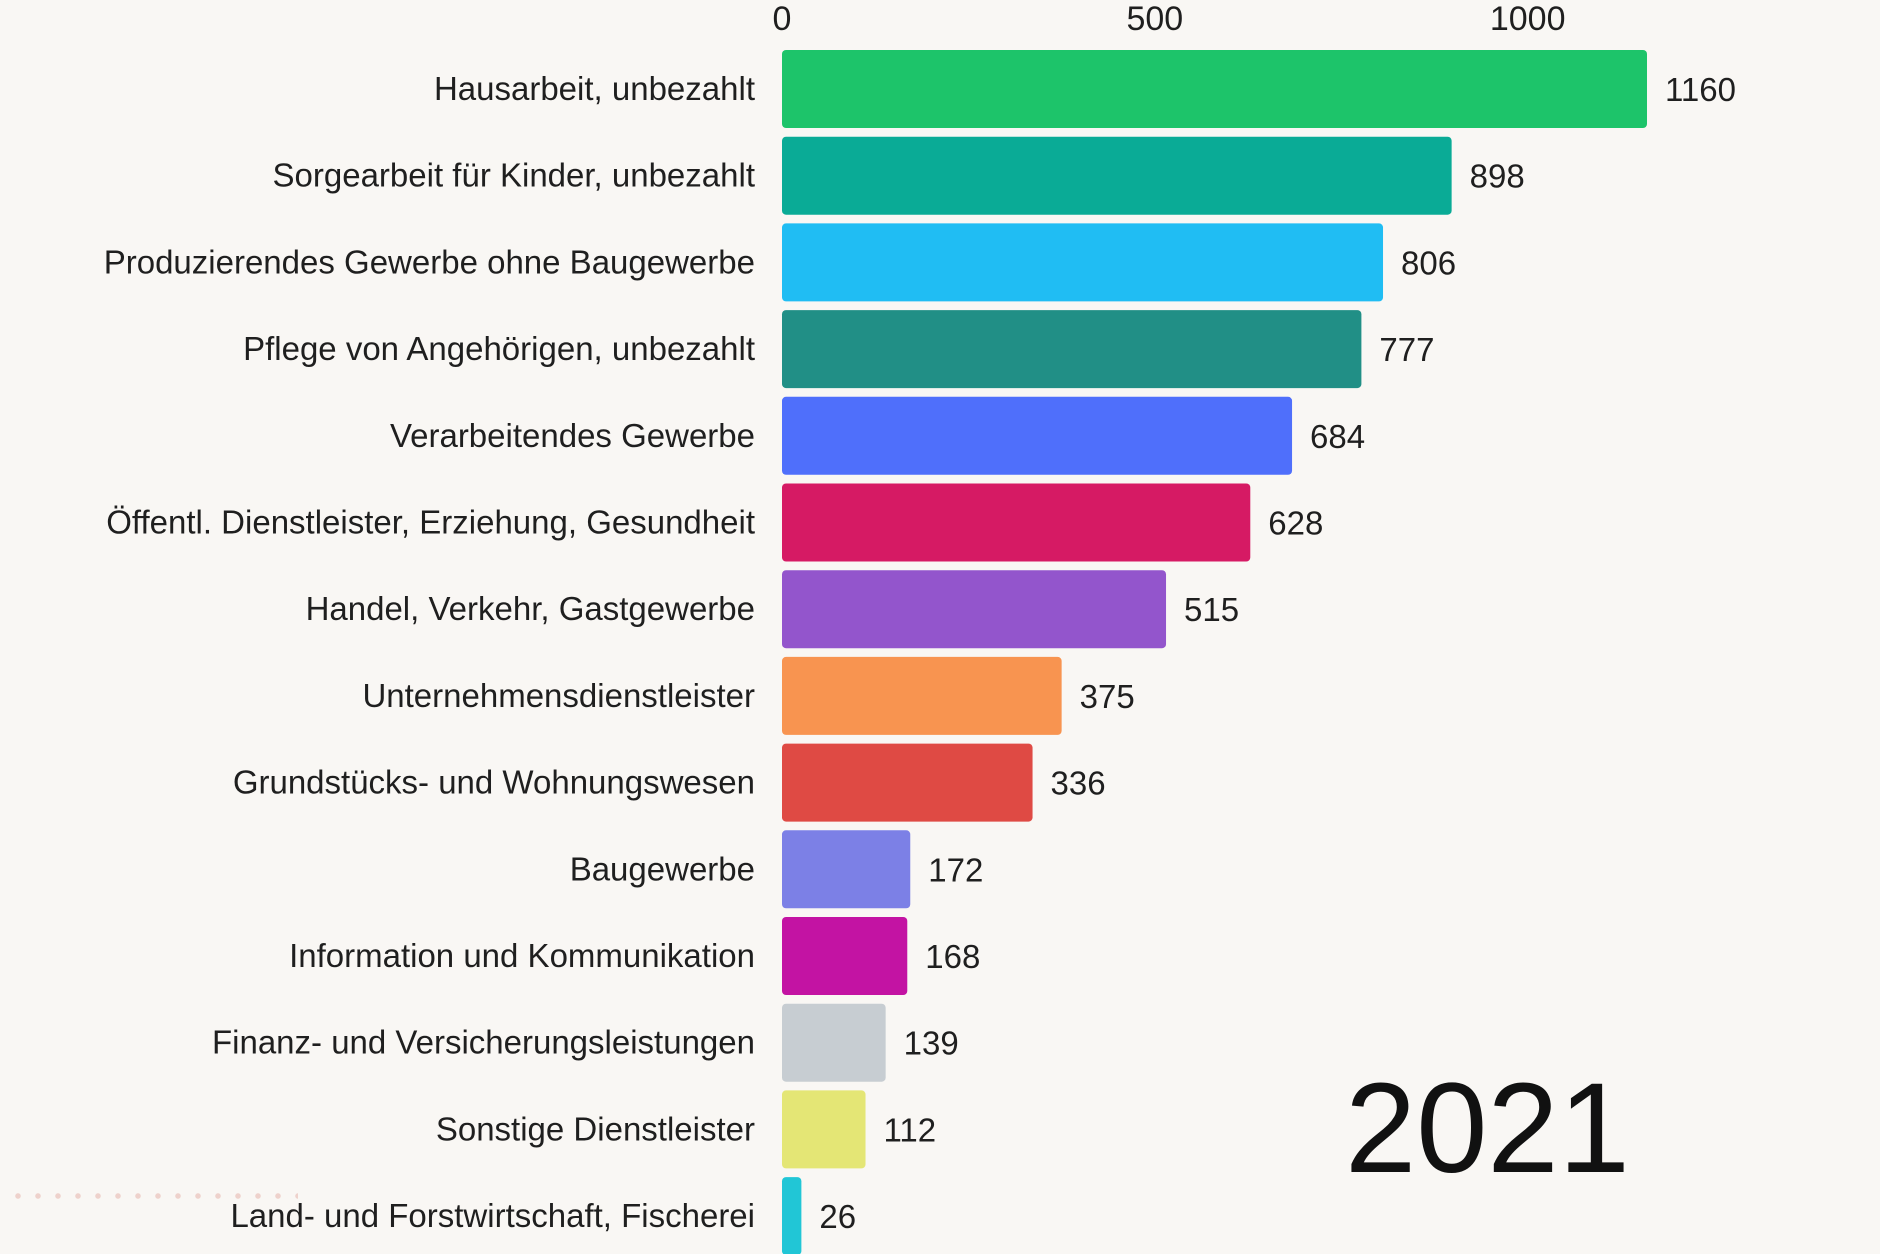 Image resolution: width=1880 pixels, height=1254 pixels. I want to click on category-label: Sonstige Dienstleister, so click(595, 1128).